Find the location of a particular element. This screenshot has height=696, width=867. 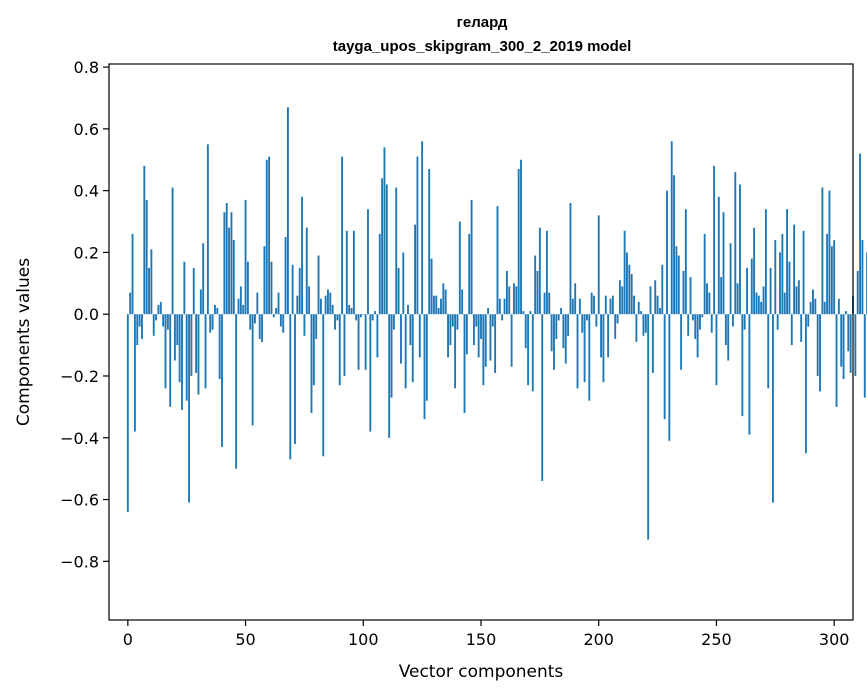

y-tick-label: −0.4 is located at coordinates (79, 438).